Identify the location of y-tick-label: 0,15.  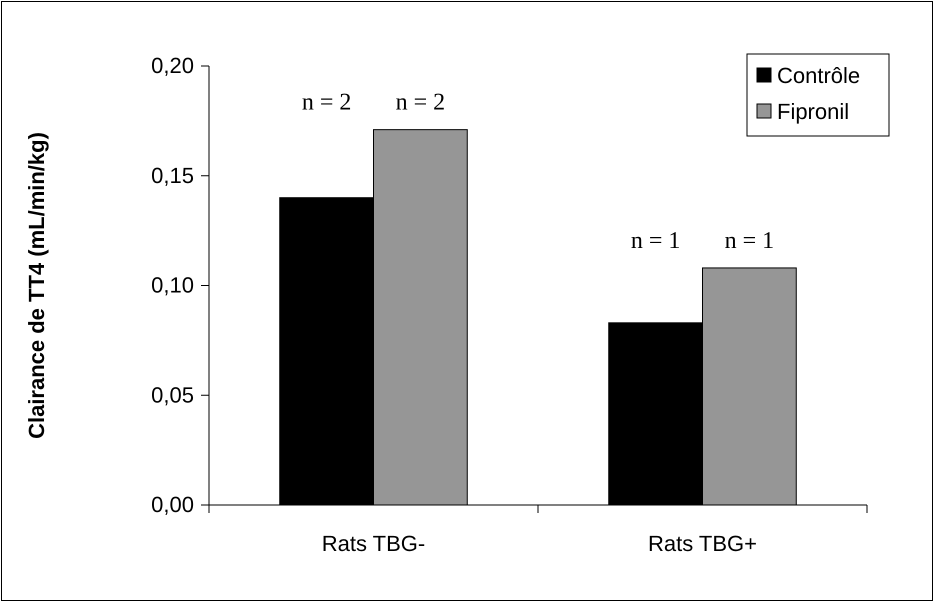
(172, 175).